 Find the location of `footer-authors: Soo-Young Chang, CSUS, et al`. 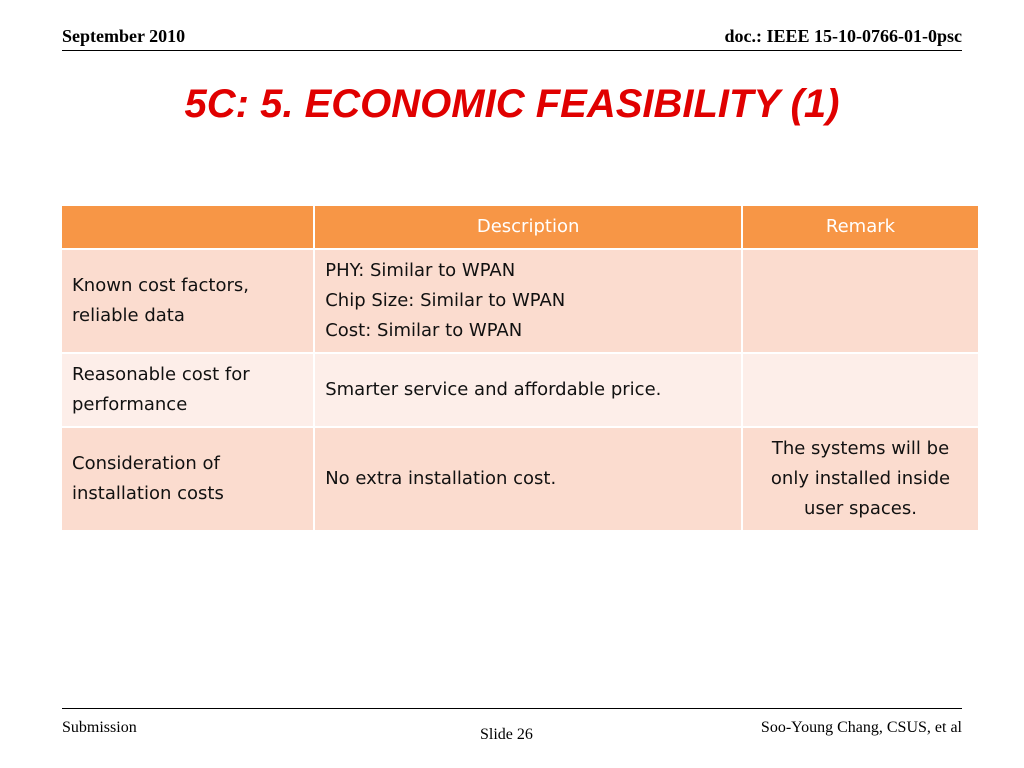

footer-authors: Soo-Young Chang, CSUS, et al is located at coordinates (861, 727).